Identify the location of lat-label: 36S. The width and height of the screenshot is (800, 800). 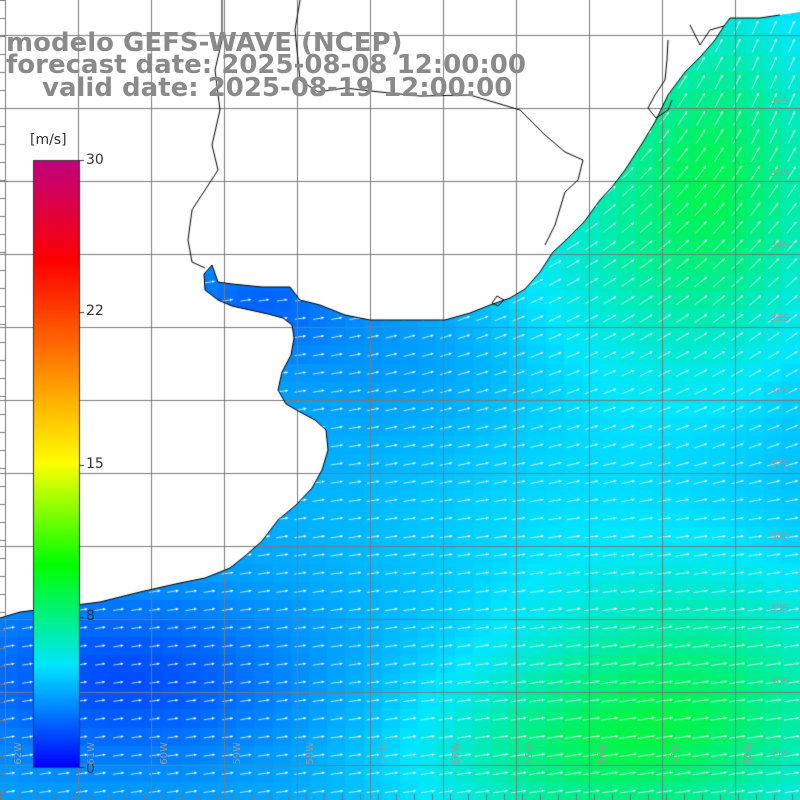
(780, 391).